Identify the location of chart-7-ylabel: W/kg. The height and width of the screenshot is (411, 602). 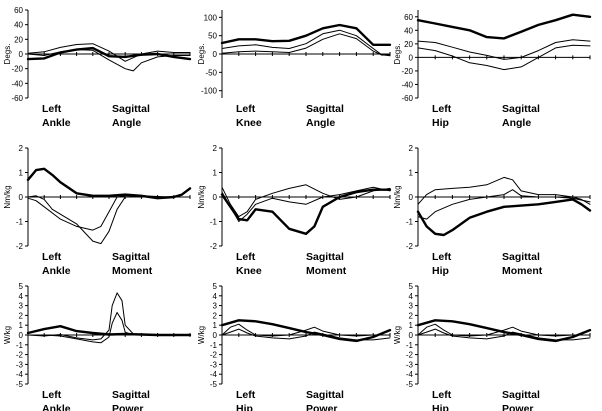
(7, 335).